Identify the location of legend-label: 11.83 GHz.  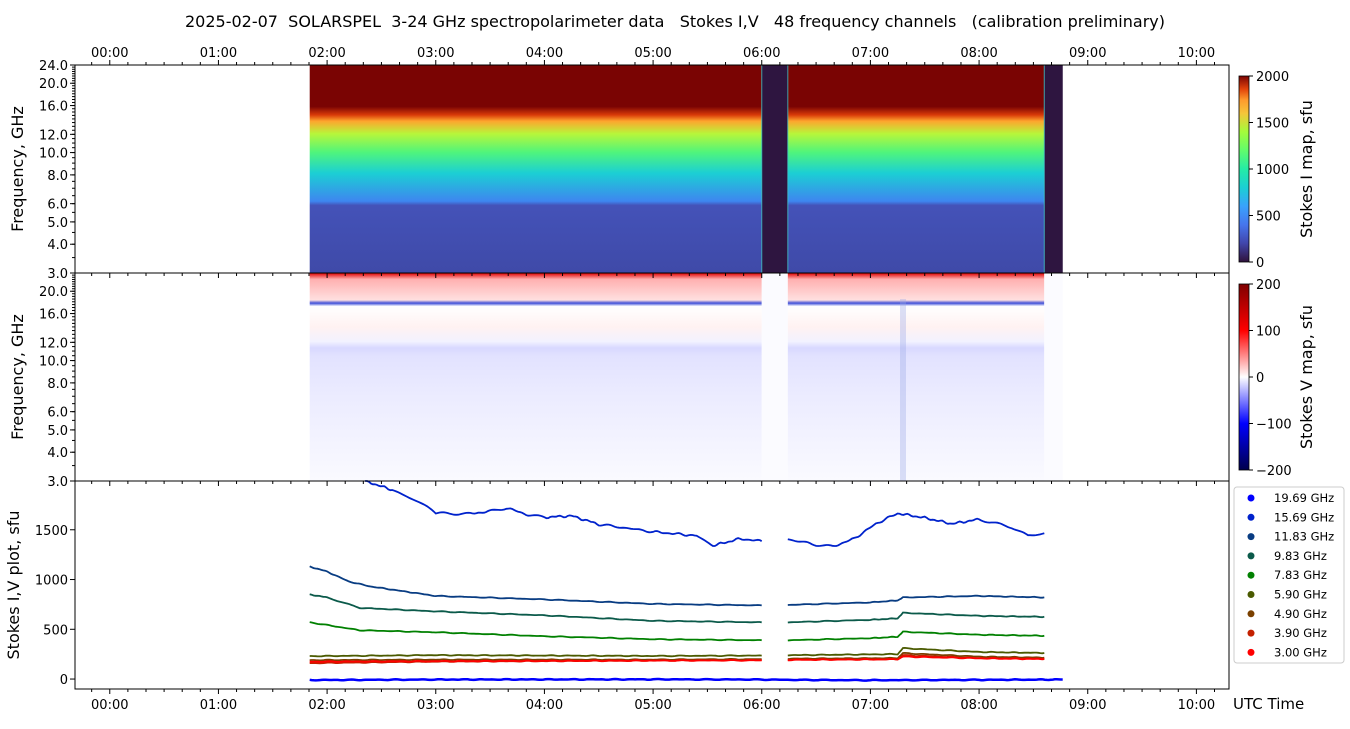
(1304, 537).